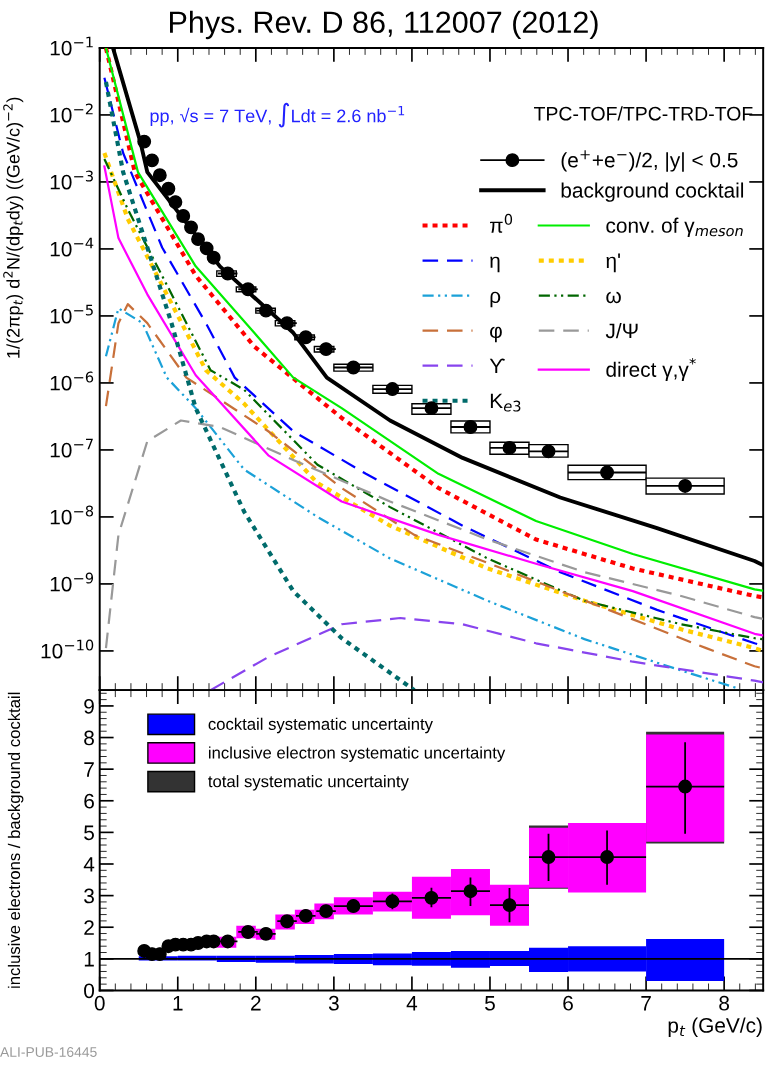 This screenshot has height=1065, width=767. What do you see at coordinates (643, 113) in the screenshot?
I see `annotation: TPC-TOF/TPC-TRD-TOF` at bounding box center [643, 113].